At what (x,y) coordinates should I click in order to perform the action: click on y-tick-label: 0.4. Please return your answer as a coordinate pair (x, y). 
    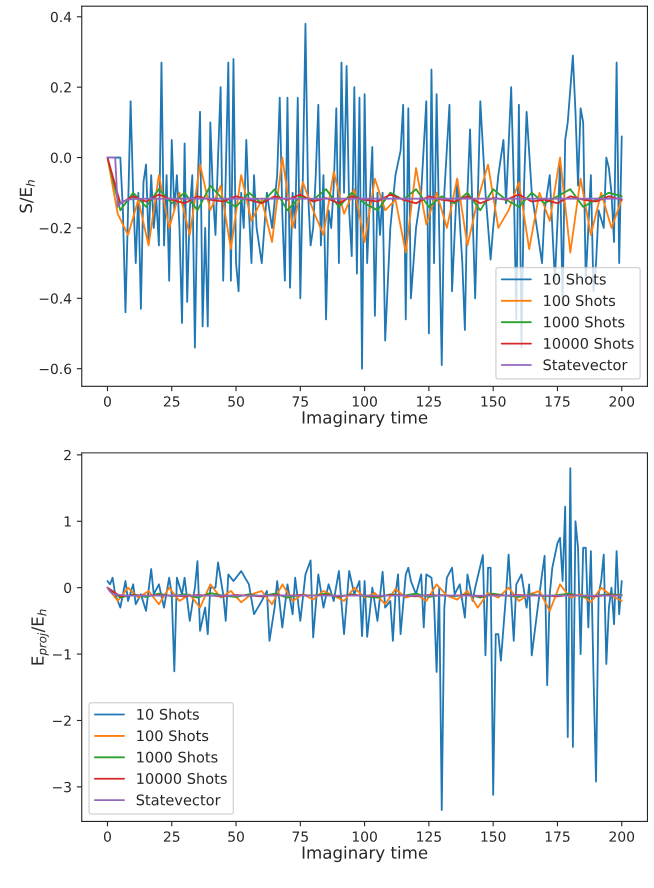
    Looking at the image, I should click on (61, 17).